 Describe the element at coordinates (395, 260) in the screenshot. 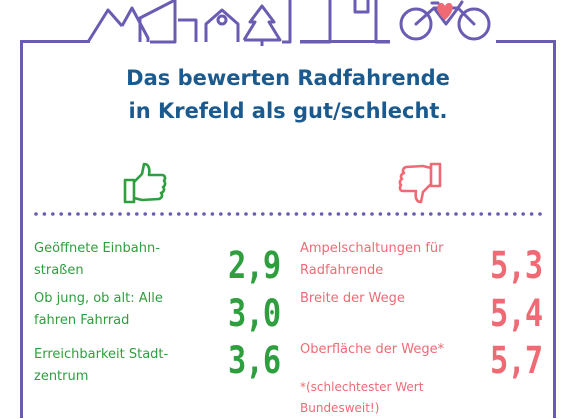

I see `bad-item-1-label: Ampelschaltungen für Radfahrende` at that location.